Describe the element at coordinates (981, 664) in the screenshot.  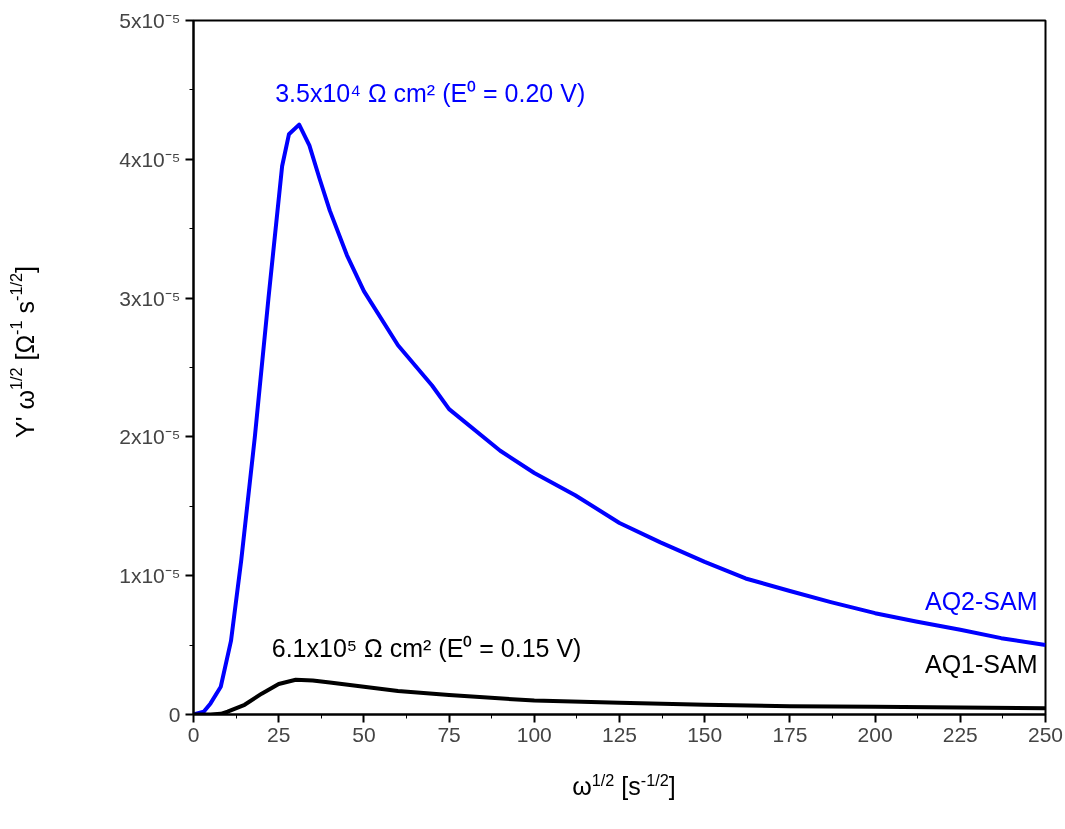
I see `series-label: AQ1-SAM` at that location.